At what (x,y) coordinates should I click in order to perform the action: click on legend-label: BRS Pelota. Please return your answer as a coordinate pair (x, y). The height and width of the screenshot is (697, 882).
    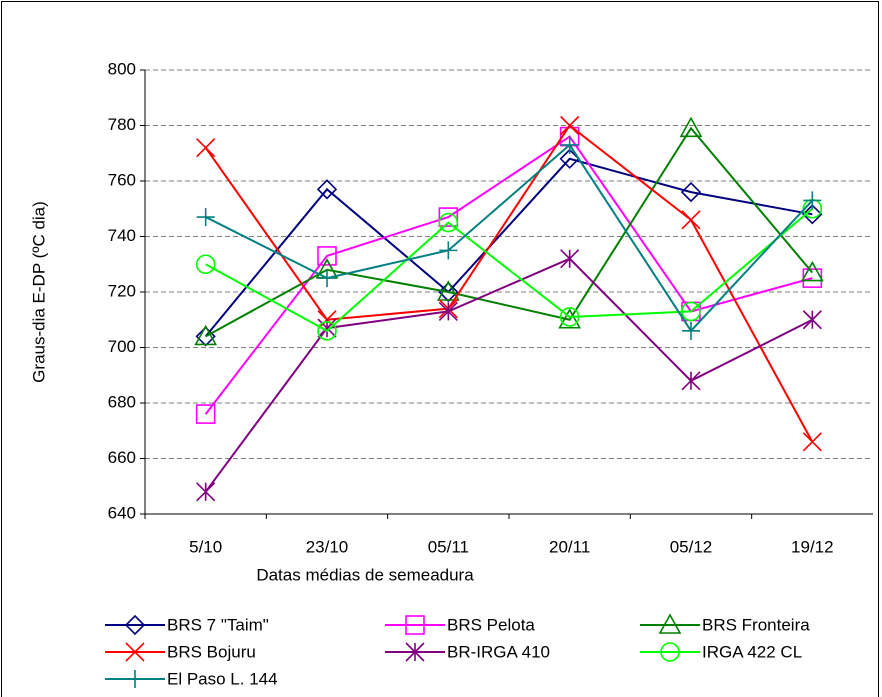
    Looking at the image, I should click on (491, 624).